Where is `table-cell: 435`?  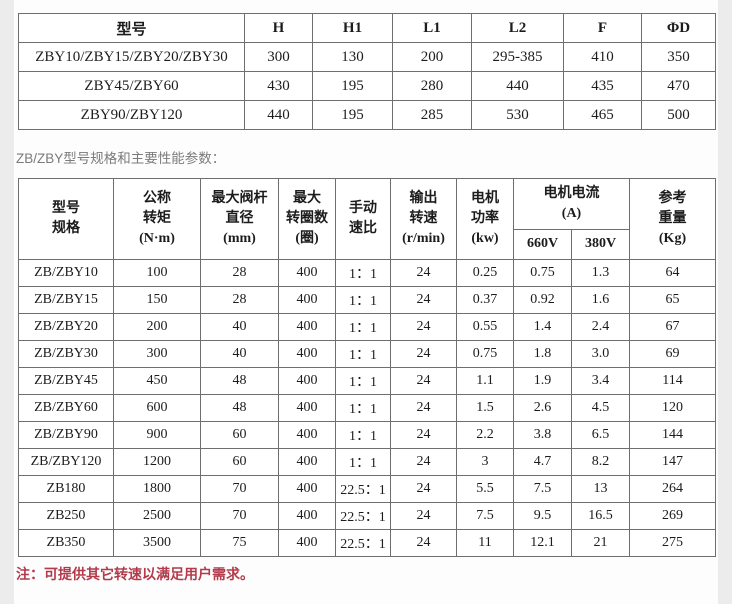 table-cell: 435 is located at coordinates (602, 86).